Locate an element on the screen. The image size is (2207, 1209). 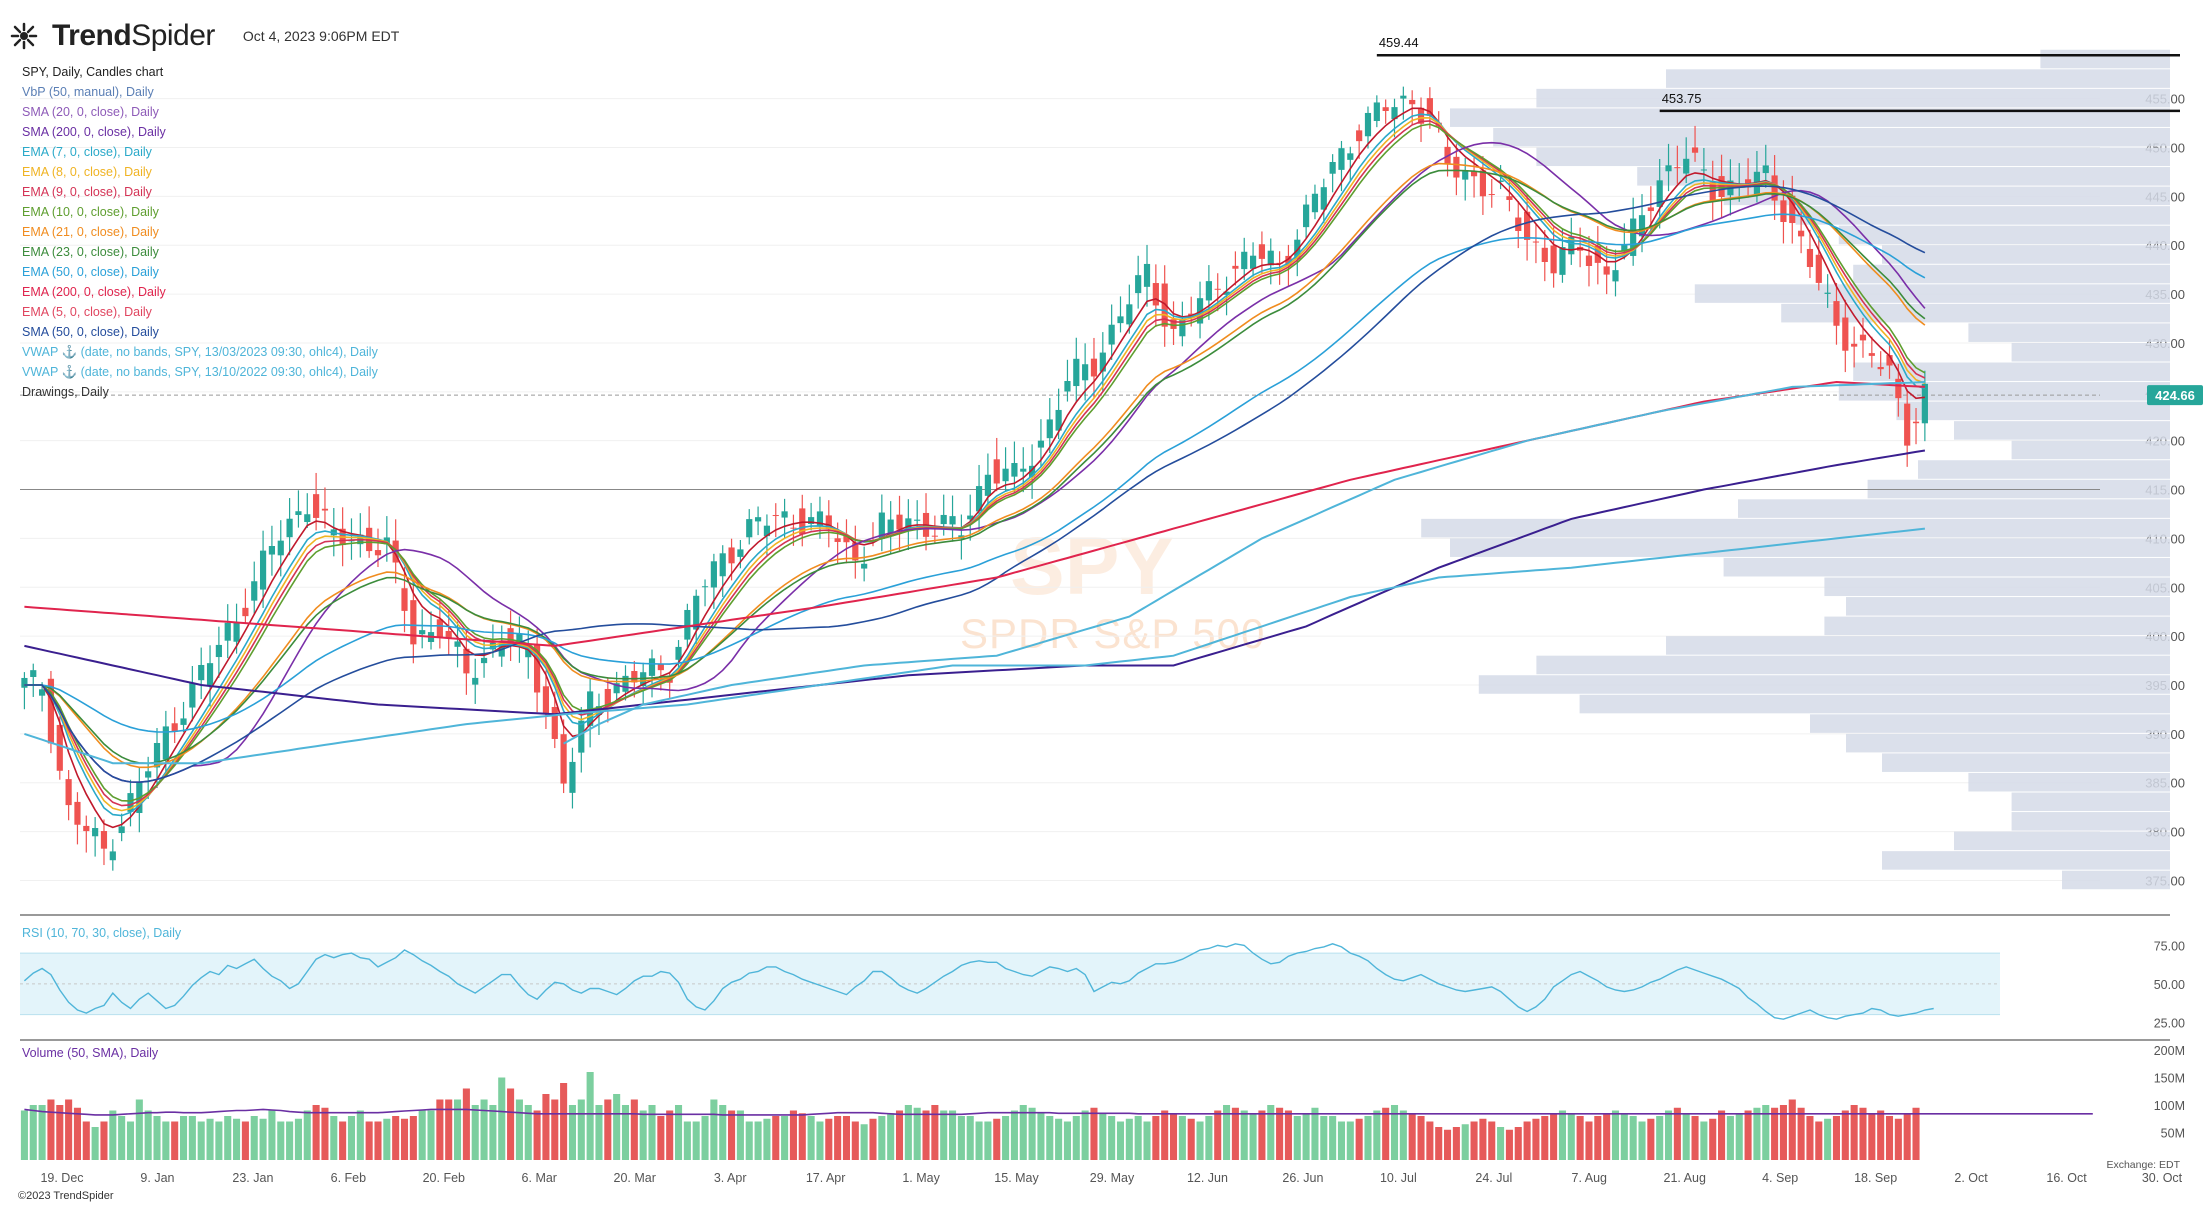
legend-item: EMA (50, 0, close), Daily is located at coordinates (90, 272).